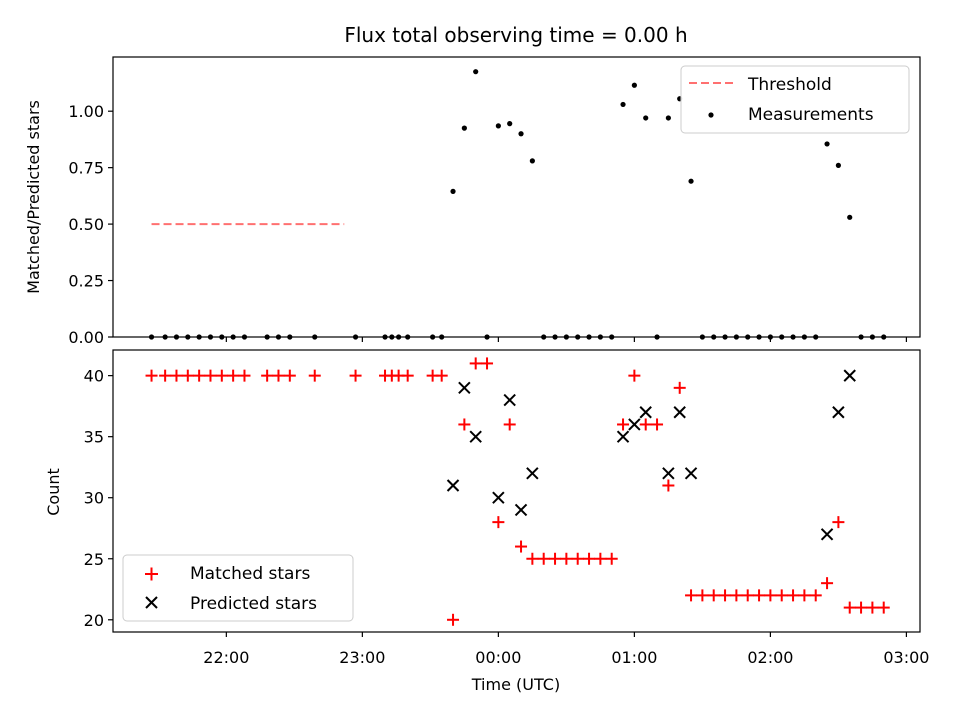 The height and width of the screenshot is (720, 960). Describe the element at coordinates (515, 684) in the screenshot. I see `bottom-x-axis-label: Time (UTC)` at that location.